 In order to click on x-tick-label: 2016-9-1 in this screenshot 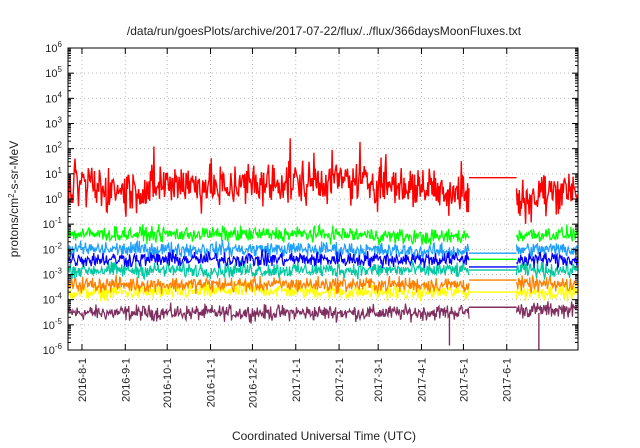, I will do `click(126, 380)`.